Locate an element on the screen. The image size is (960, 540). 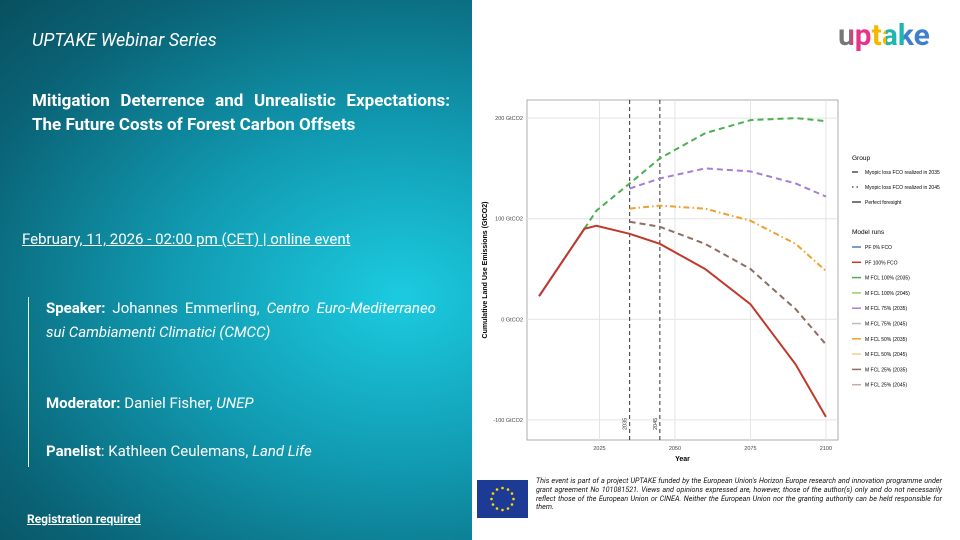
reference-label: 2045 is located at coordinates (656, 424).